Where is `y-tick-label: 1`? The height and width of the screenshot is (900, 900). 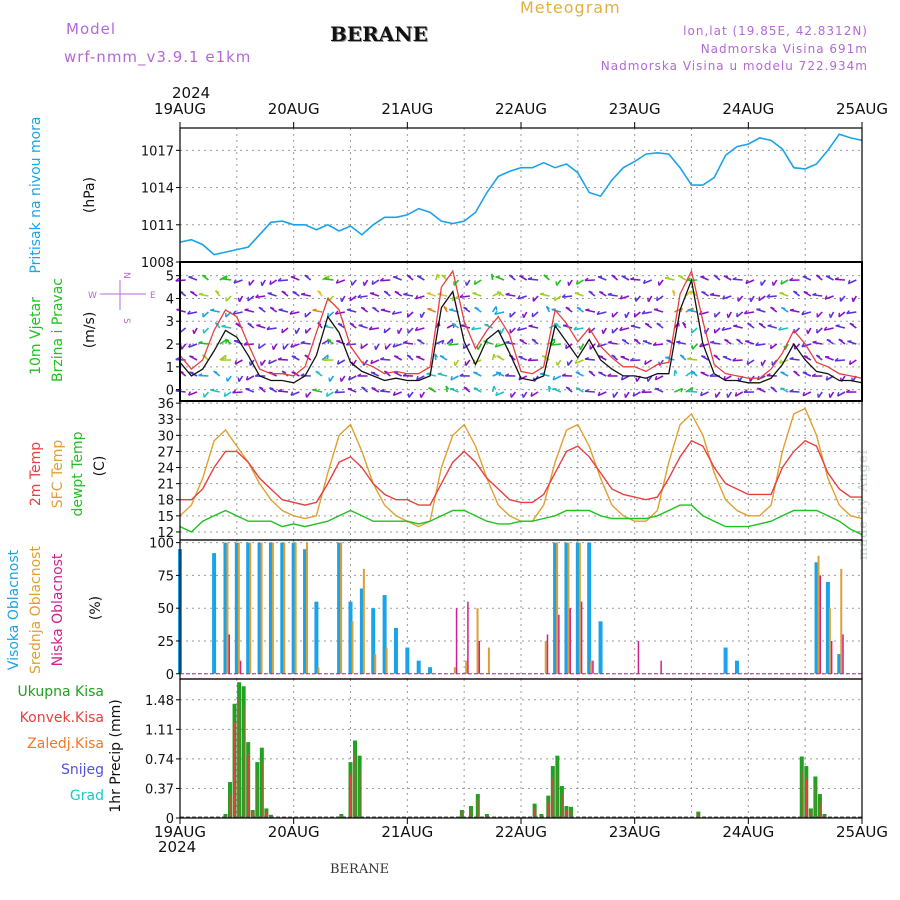 y-tick-label: 1 is located at coordinates (170, 368).